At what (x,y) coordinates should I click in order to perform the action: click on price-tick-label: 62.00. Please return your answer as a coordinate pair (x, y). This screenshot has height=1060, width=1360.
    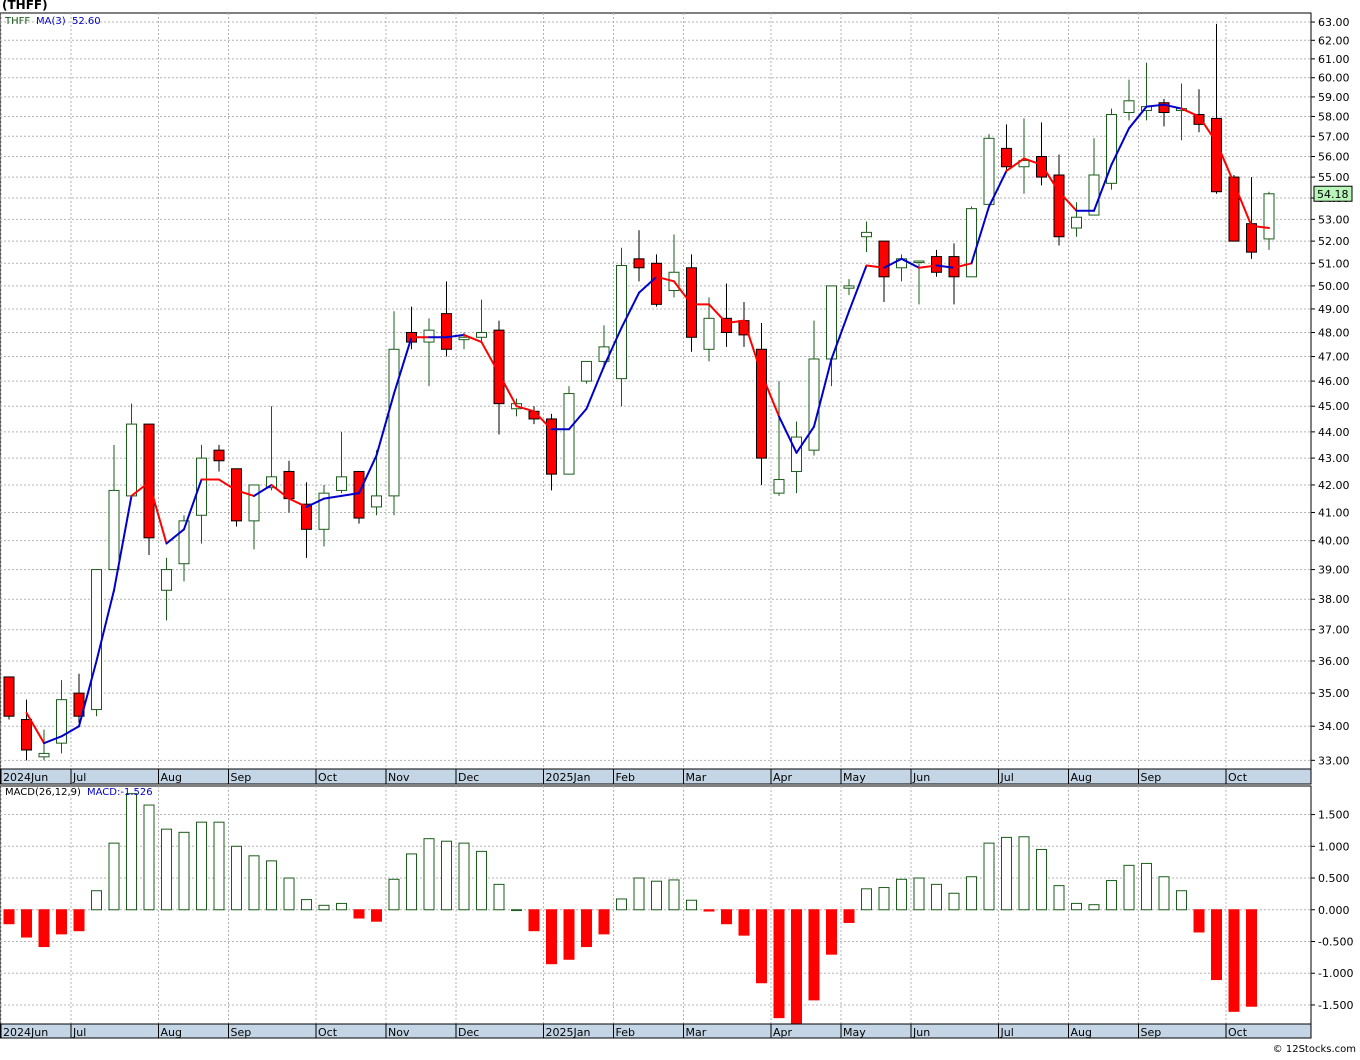
    Looking at the image, I should click on (1334, 40).